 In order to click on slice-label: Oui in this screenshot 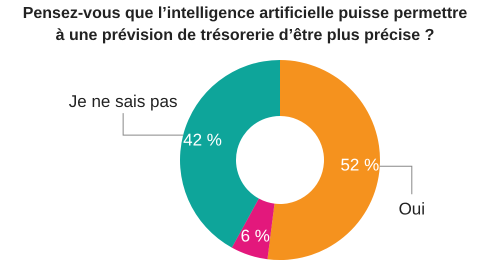, I will do `click(412, 208)`.